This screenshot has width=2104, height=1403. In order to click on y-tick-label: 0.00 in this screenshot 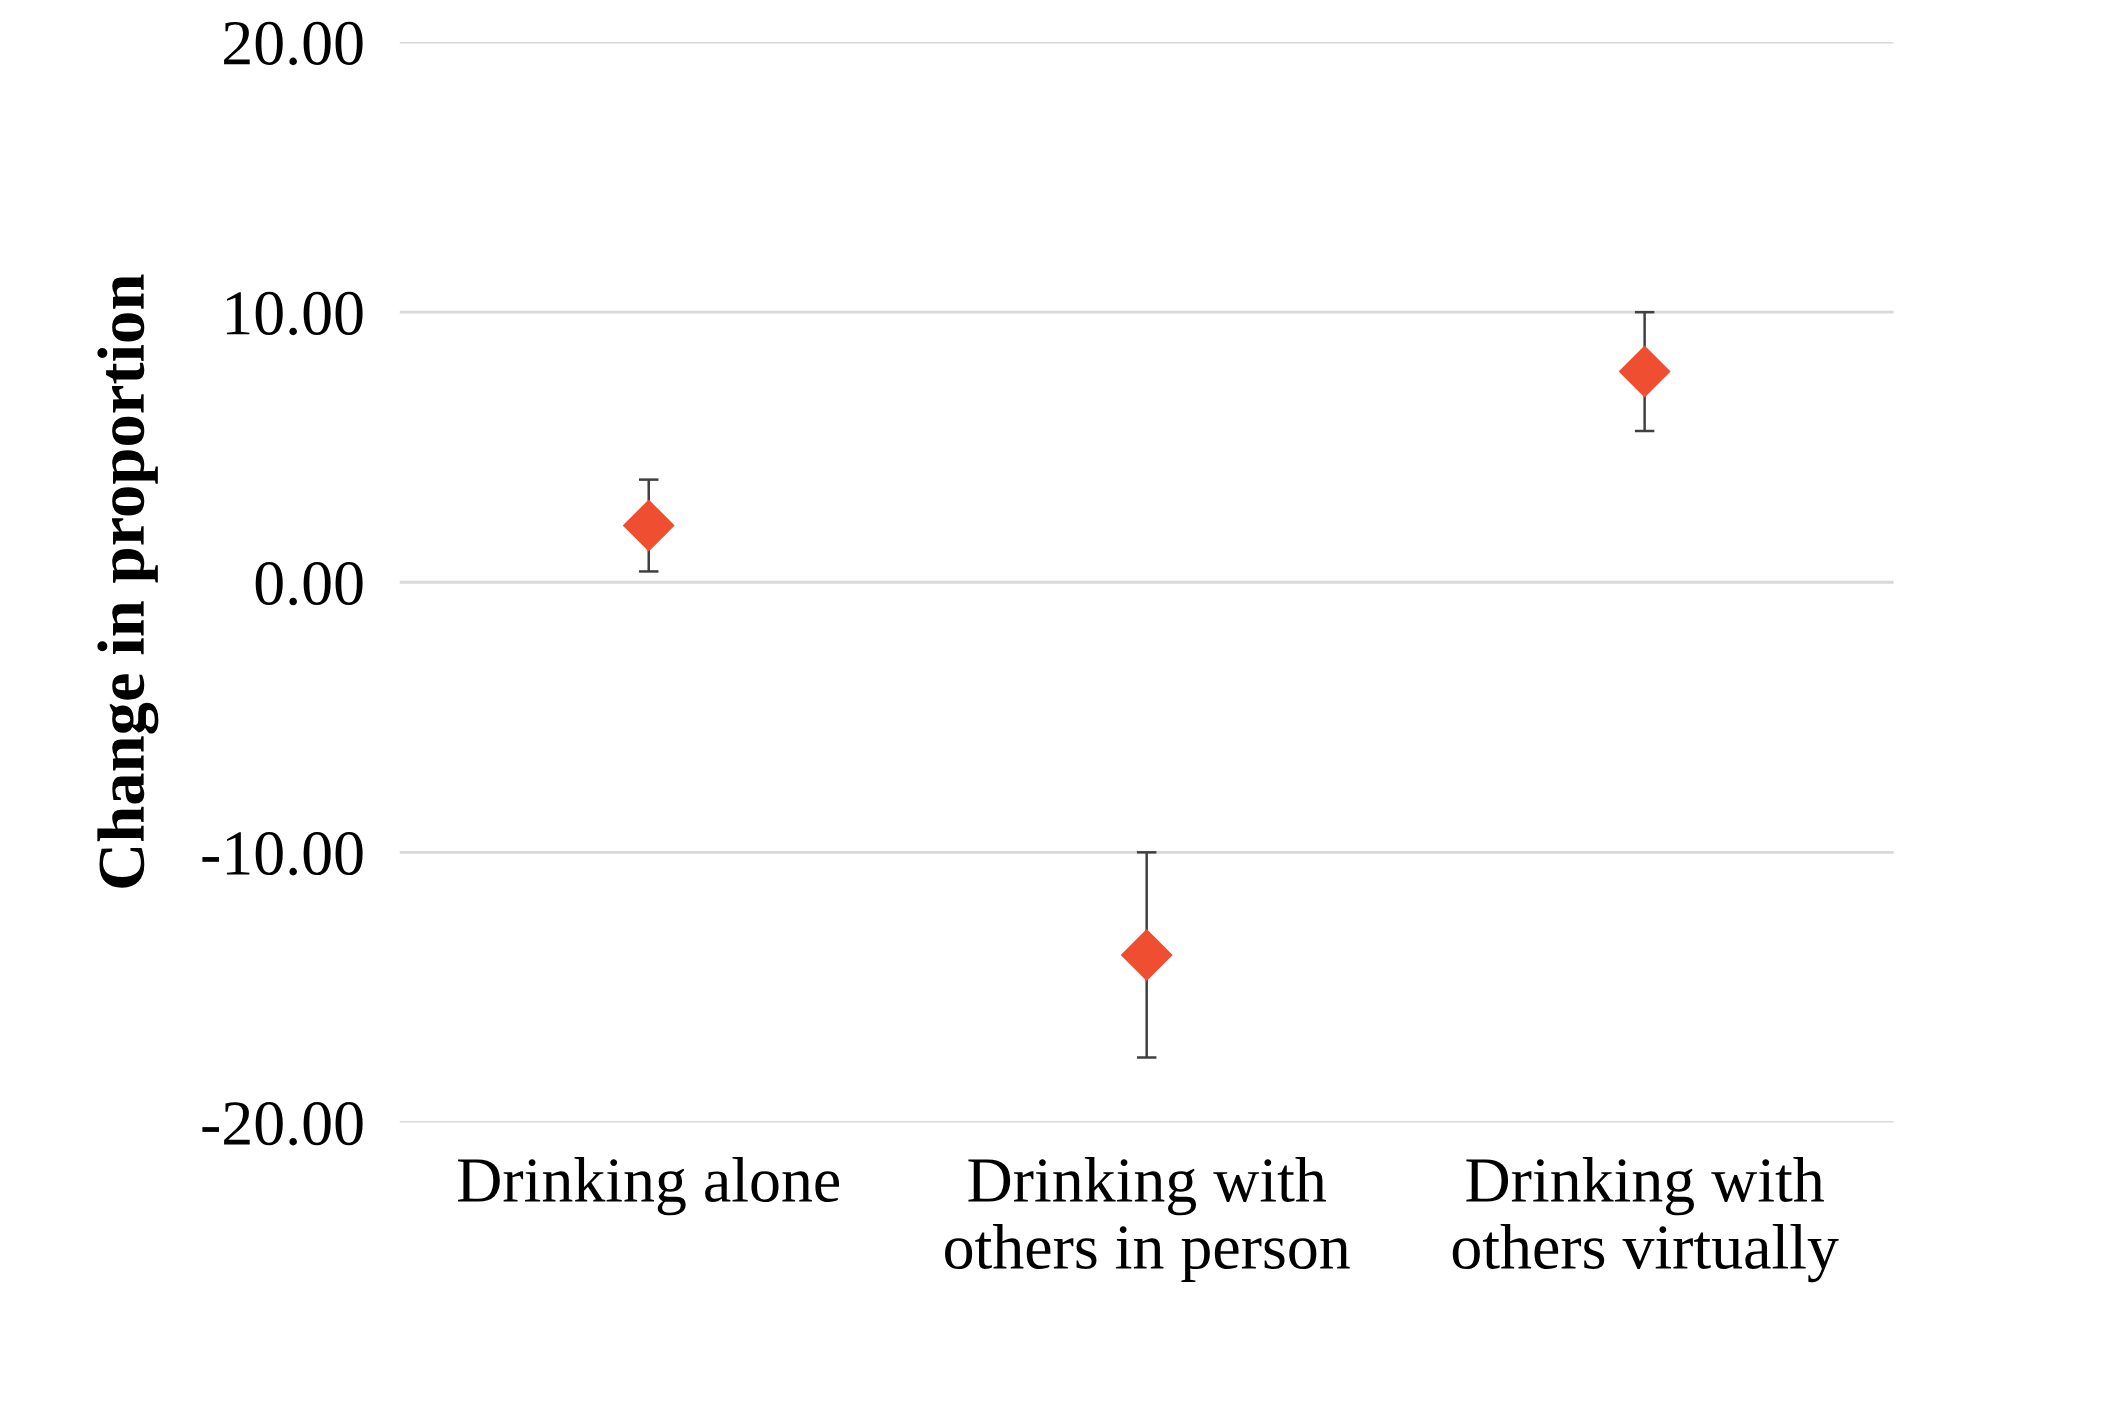, I will do `click(309, 583)`.